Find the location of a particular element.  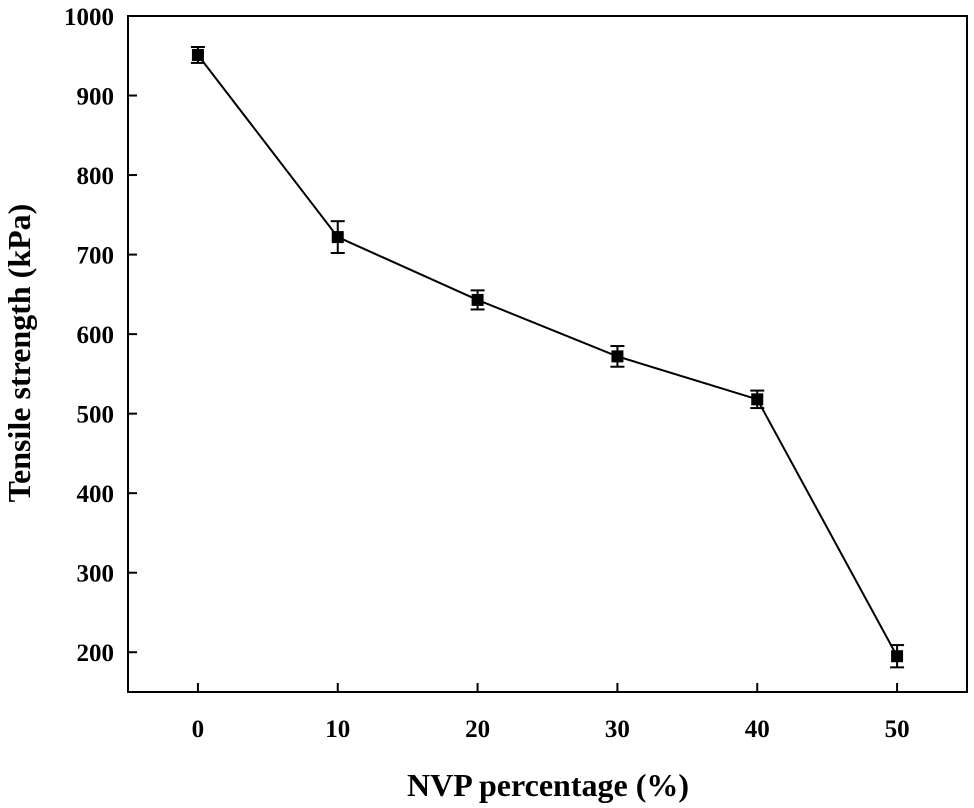

x-tick-label: 20 is located at coordinates (477, 729).